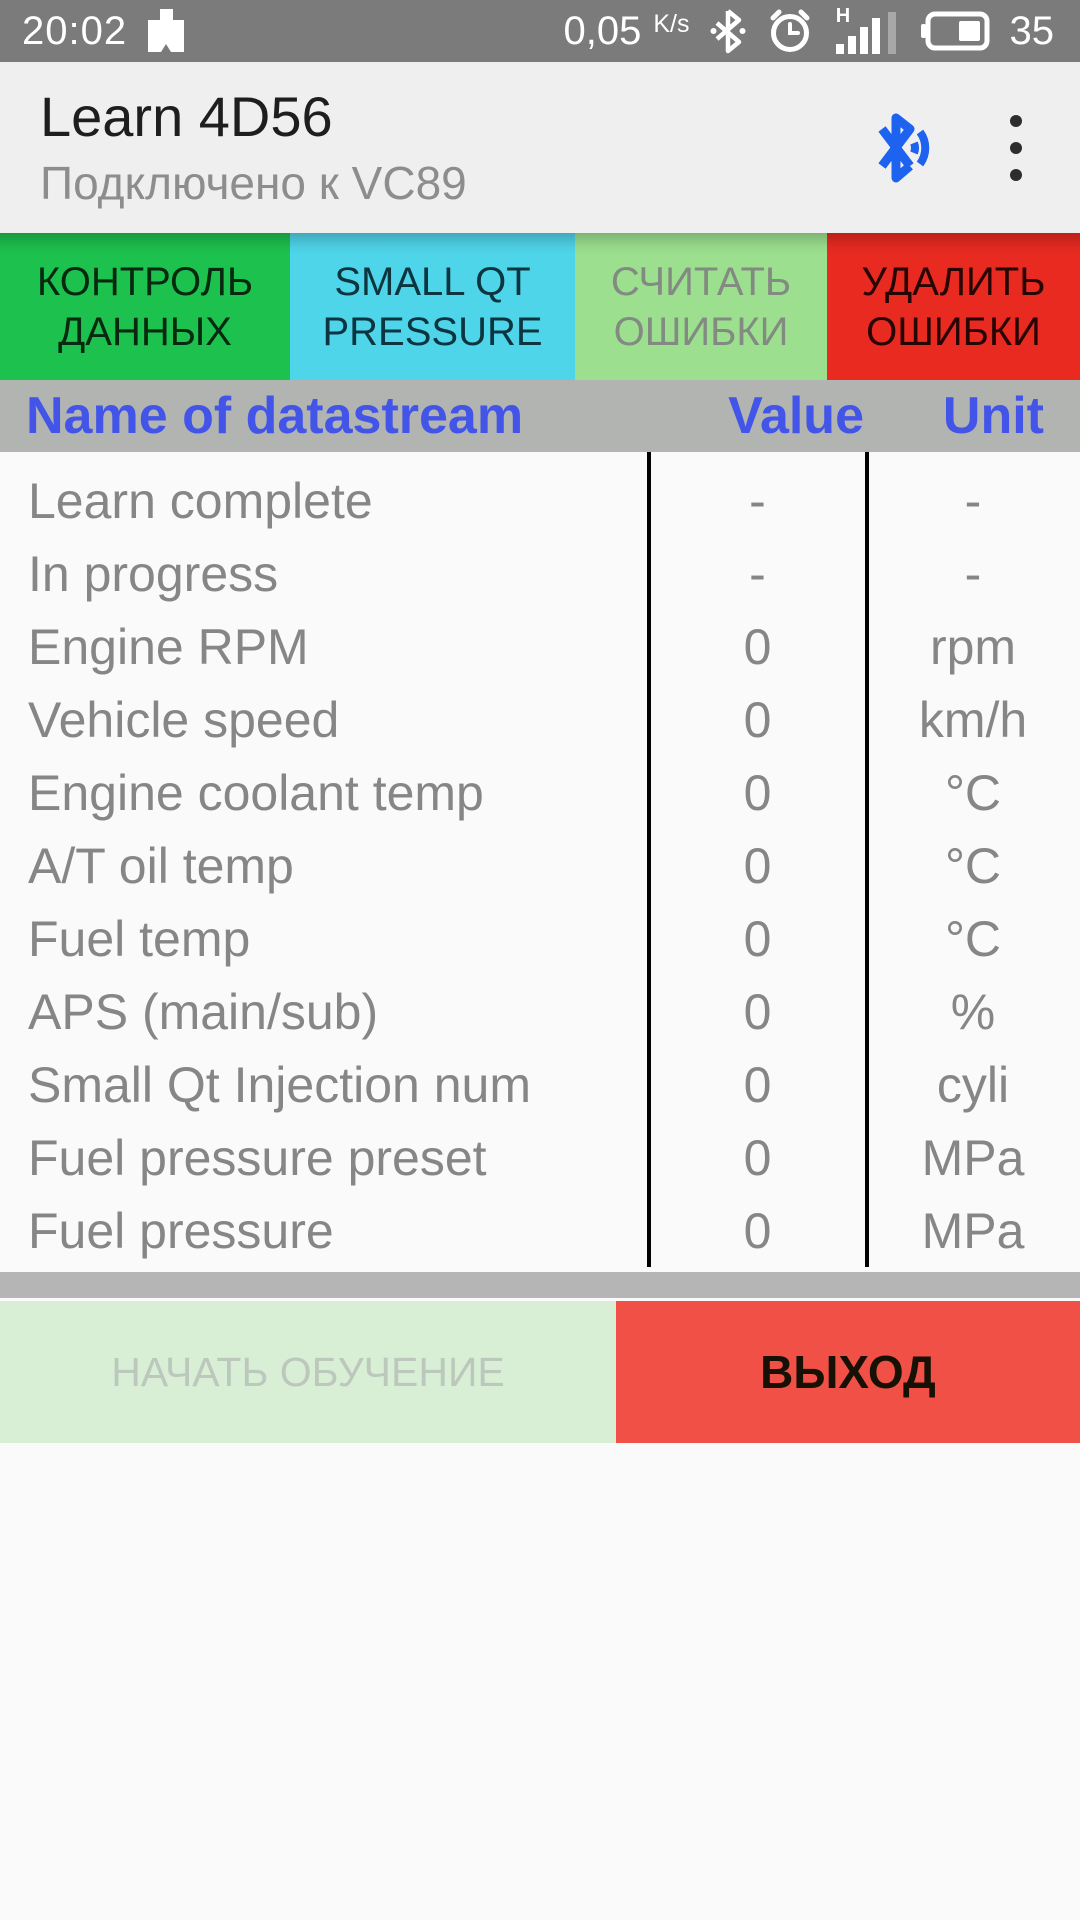 The image size is (1080, 1920). What do you see at coordinates (540, 719) in the screenshot?
I see `table-row: Vehicle speed 0 km/h` at bounding box center [540, 719].